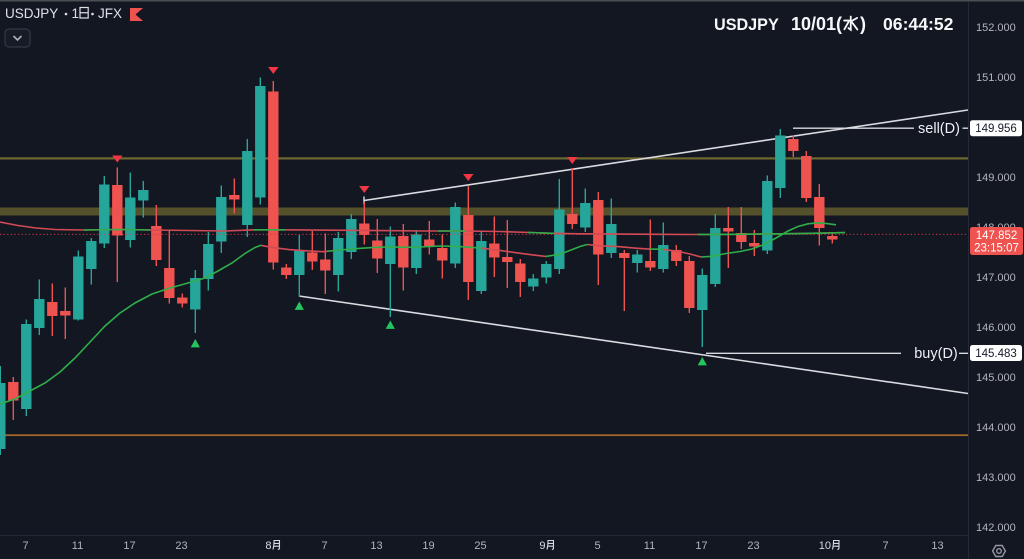 The height and width of the screenshot is (559, 1024). Describe the element at coordinates (997, 236) in the screenshot. I see `svg-text: 147.852` at that location.